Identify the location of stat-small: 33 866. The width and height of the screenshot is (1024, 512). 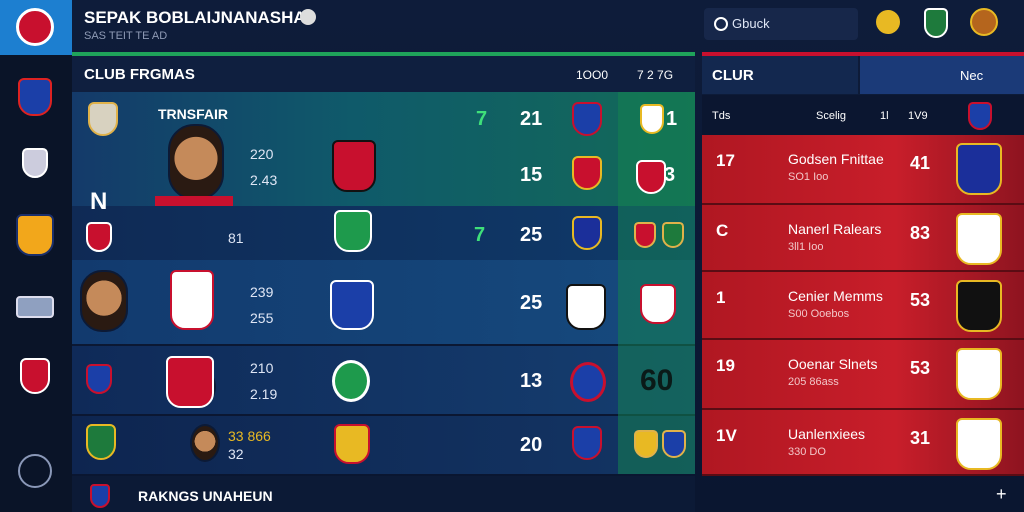
(249, 436).